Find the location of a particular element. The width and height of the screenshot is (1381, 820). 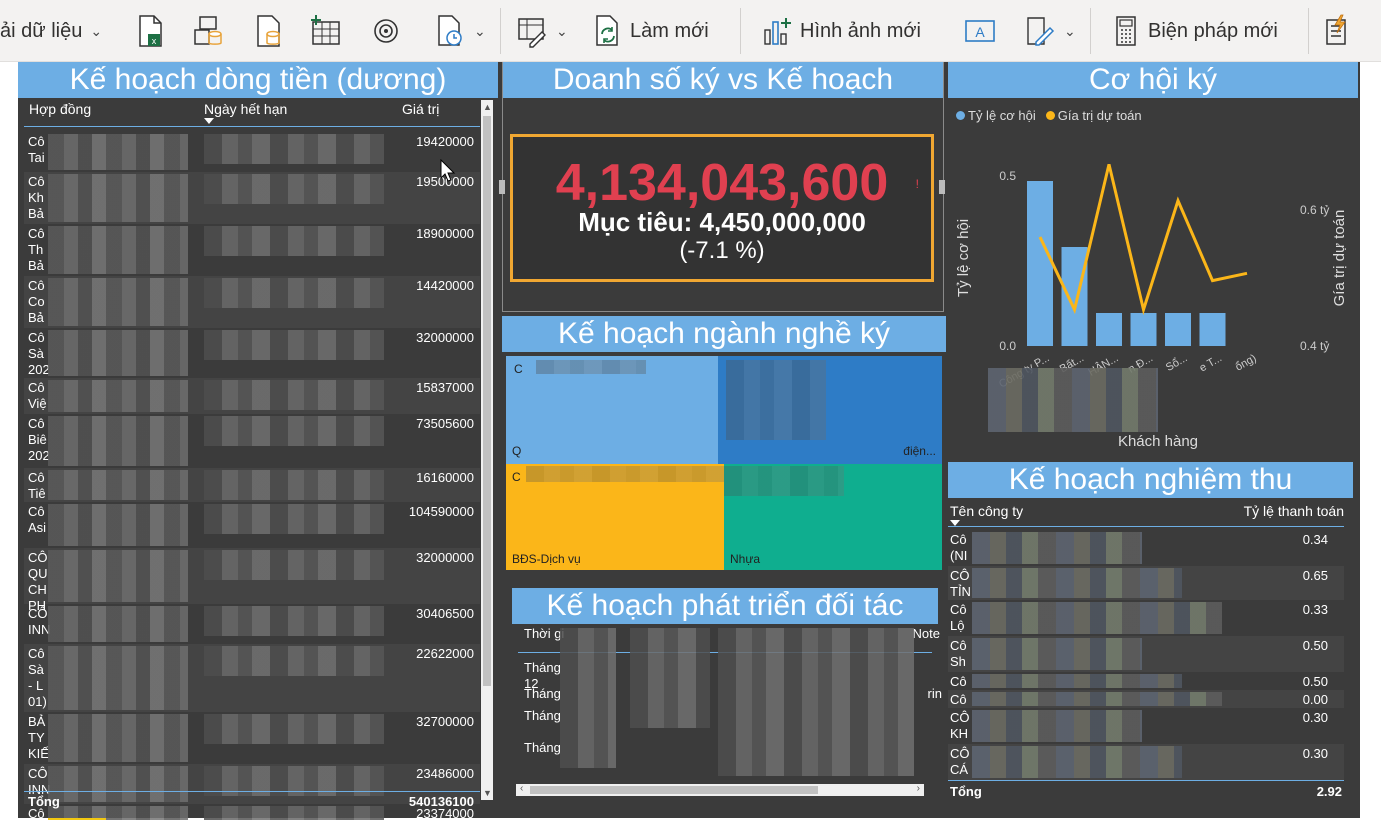

table-row: CÔ INN 30406500 is located at coordinates (249, 624).